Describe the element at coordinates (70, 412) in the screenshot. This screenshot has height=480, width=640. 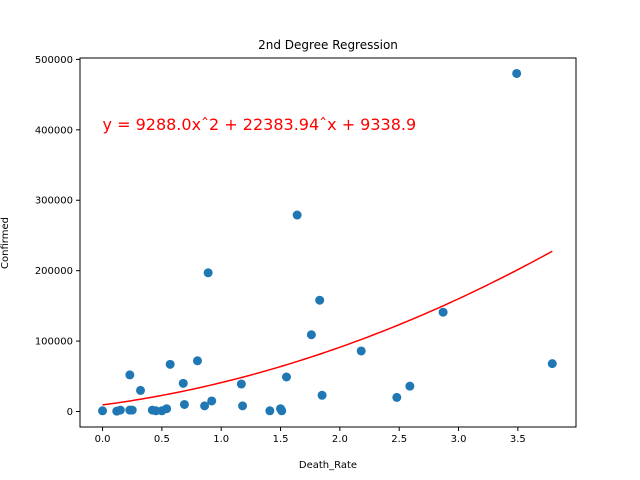
I see `y-tick-label: 0` at that location.